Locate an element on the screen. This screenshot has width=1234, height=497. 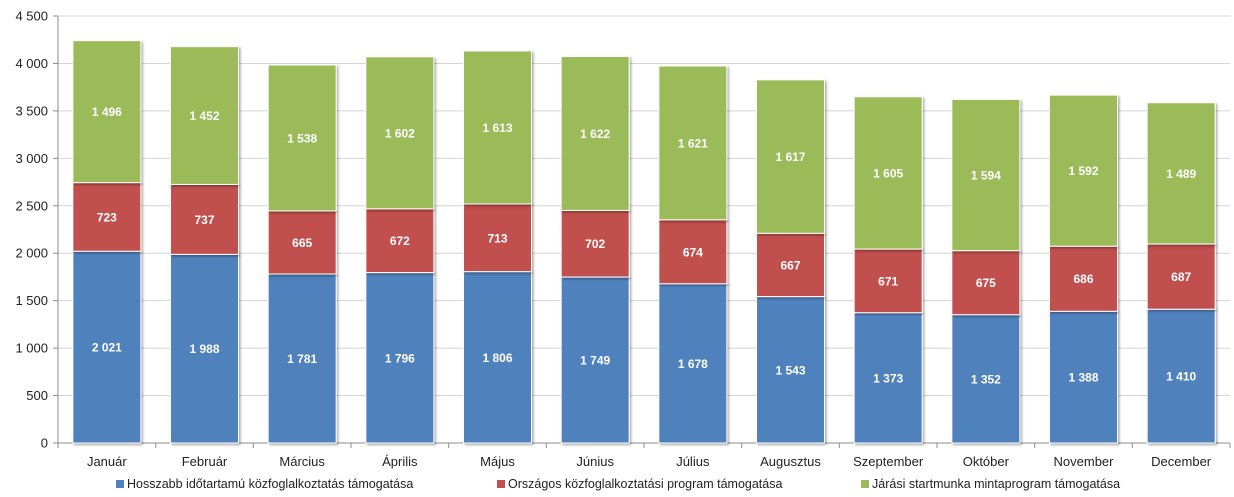
y-tick-label: 4 000 is located at coordinates (31, 63).